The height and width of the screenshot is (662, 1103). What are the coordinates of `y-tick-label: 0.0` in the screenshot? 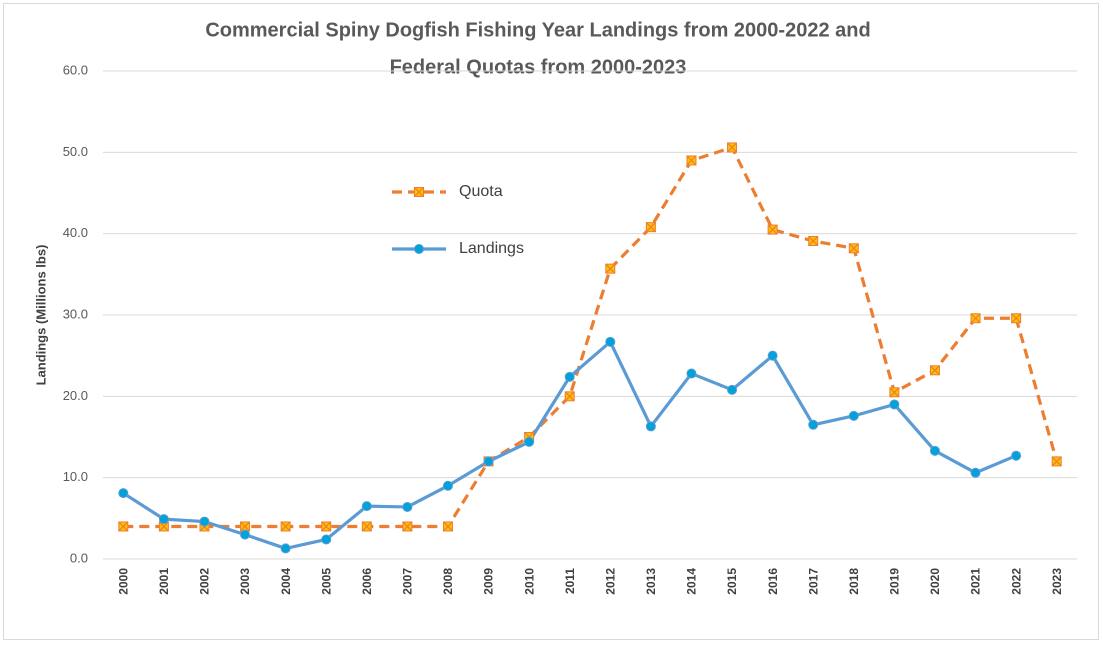 It's located at (79, 557).